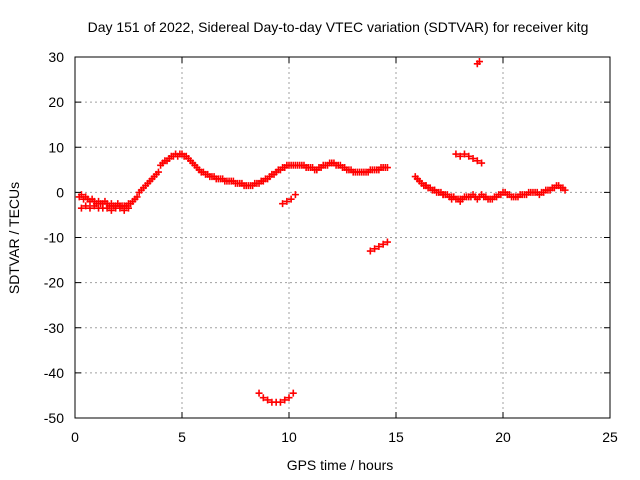  What do you see at coordinates (54, 418) in the screenshot?
I see `y-tick-label: -50` at bounding box center [54, 418].